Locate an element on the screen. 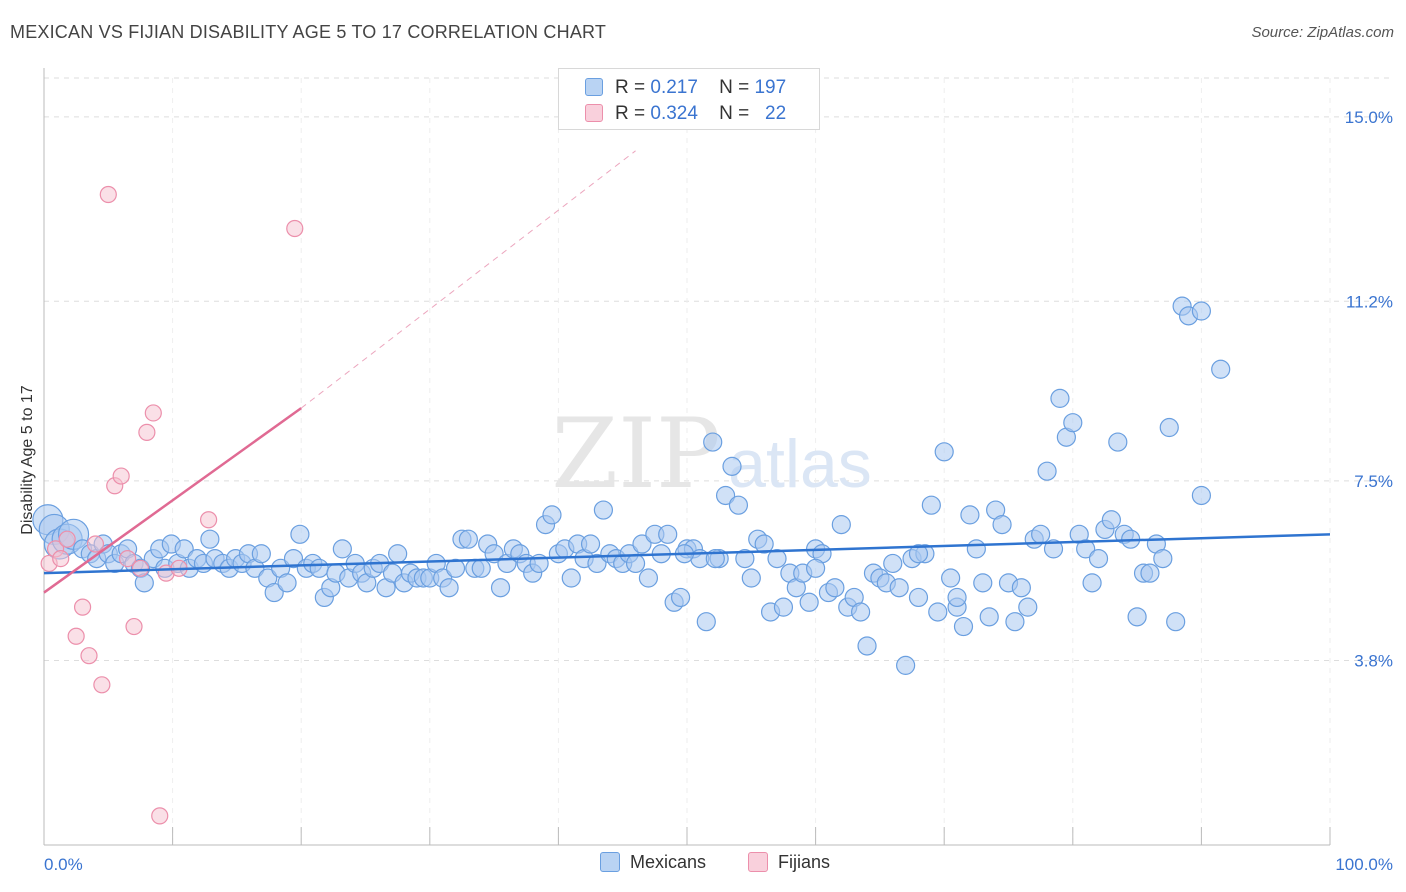 The image size is (1406, 892). y-tick-label: 3.8% is located at coordinates (1373, 661).